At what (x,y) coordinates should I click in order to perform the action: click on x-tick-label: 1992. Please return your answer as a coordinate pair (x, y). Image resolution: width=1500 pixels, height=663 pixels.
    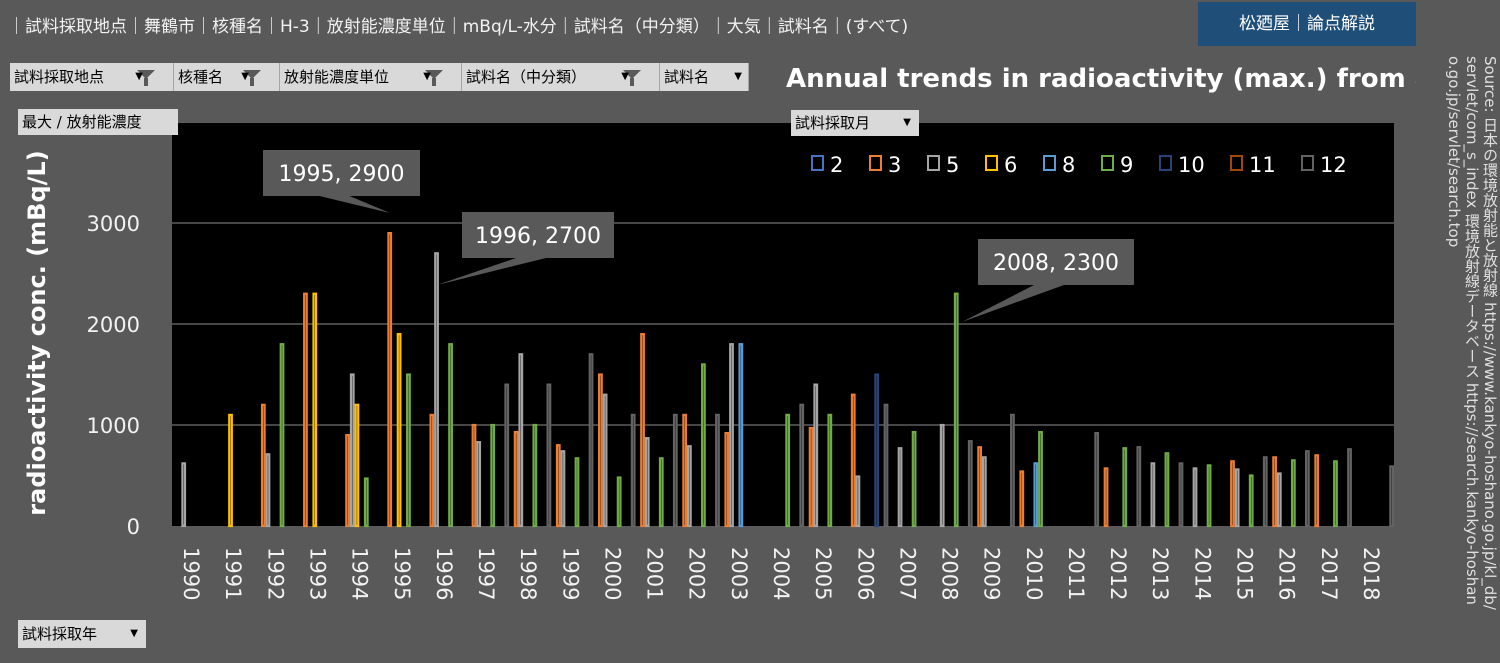
    Looking at the image, I should click on (275, 573).